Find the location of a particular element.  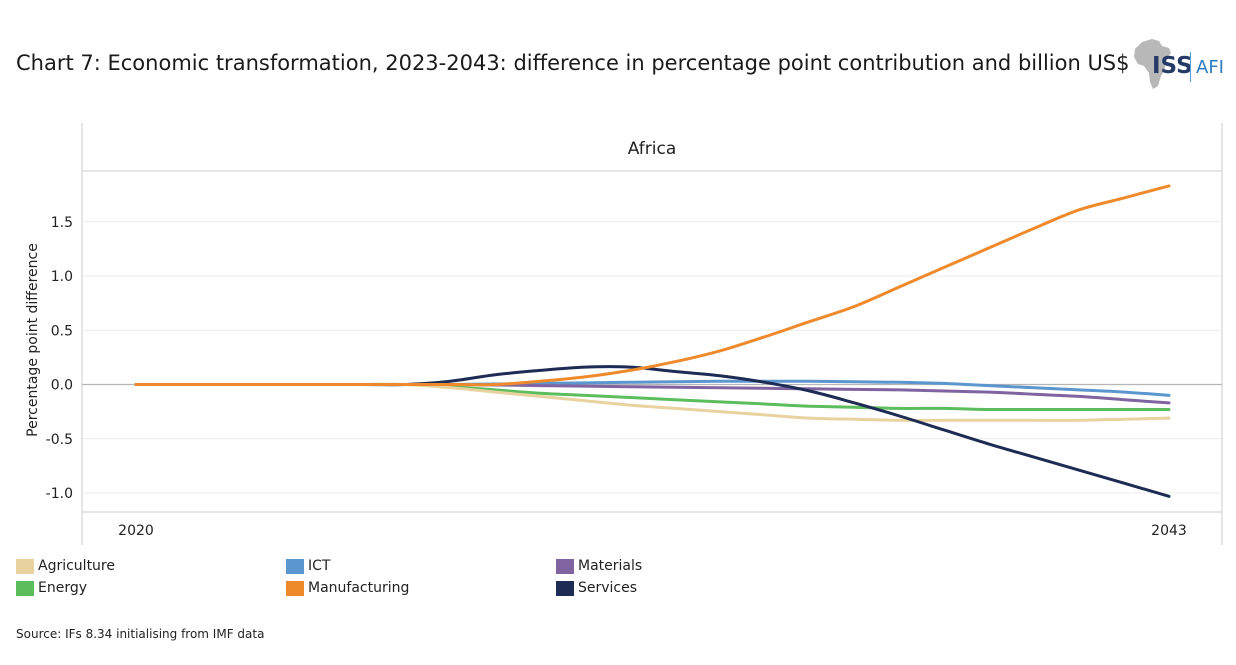

legend-item-agriculture: Agriculture is located at coordinates (65, 566).